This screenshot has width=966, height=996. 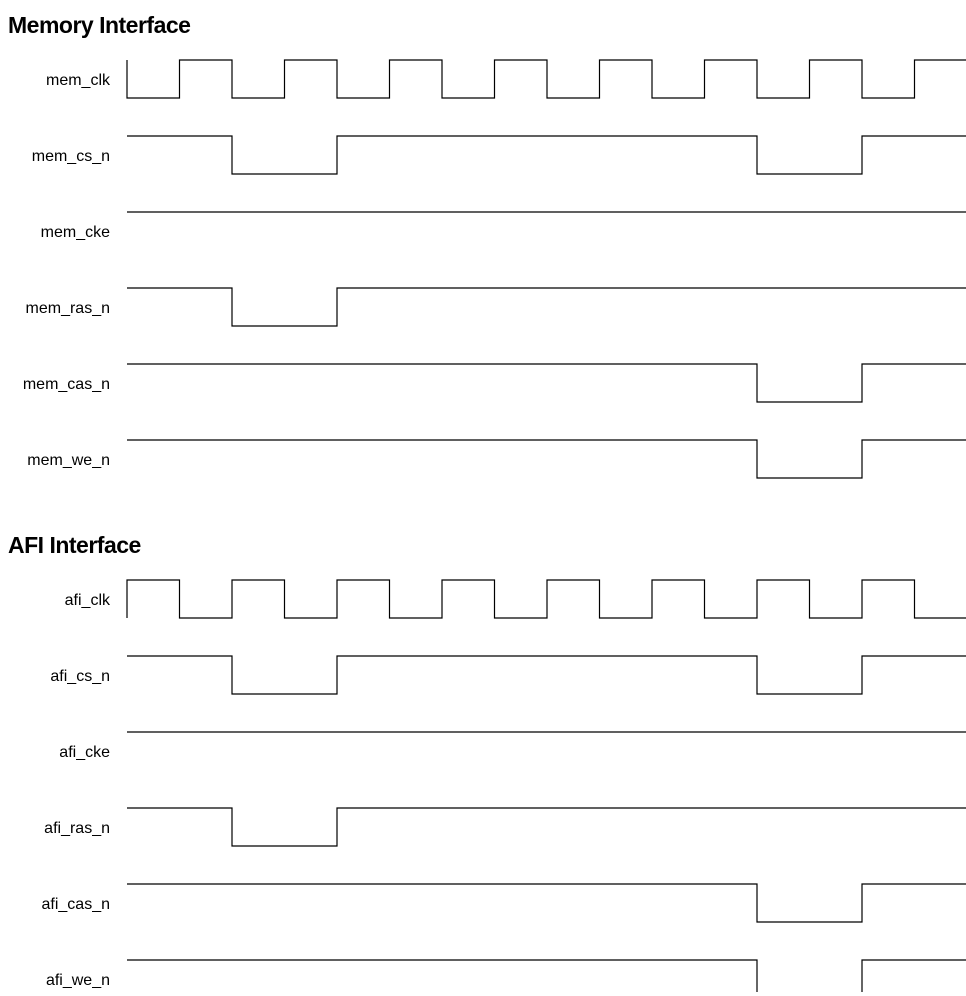 I want to click on waveform-afi-clk, so click(x=546, y=599).